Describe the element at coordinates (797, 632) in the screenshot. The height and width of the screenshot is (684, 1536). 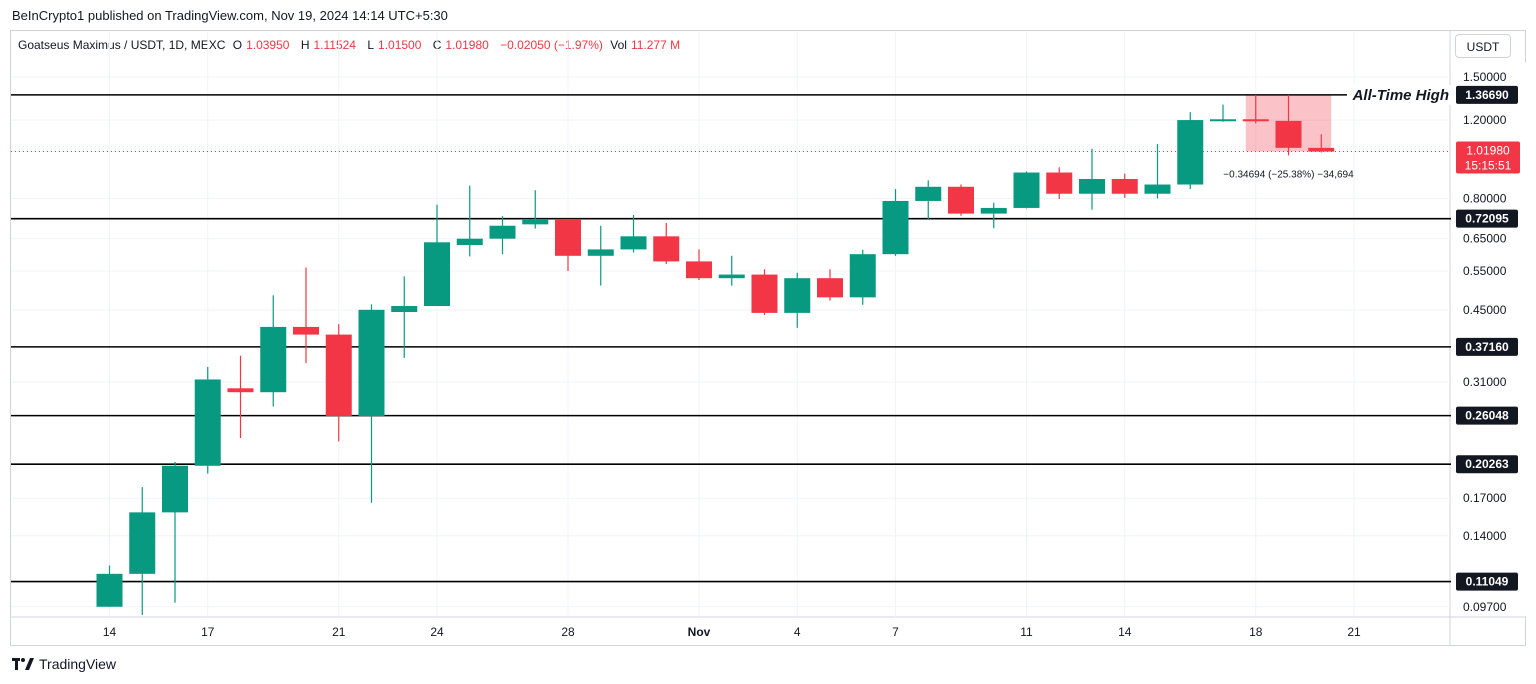
I see `x-tick-label: 4` at that location.